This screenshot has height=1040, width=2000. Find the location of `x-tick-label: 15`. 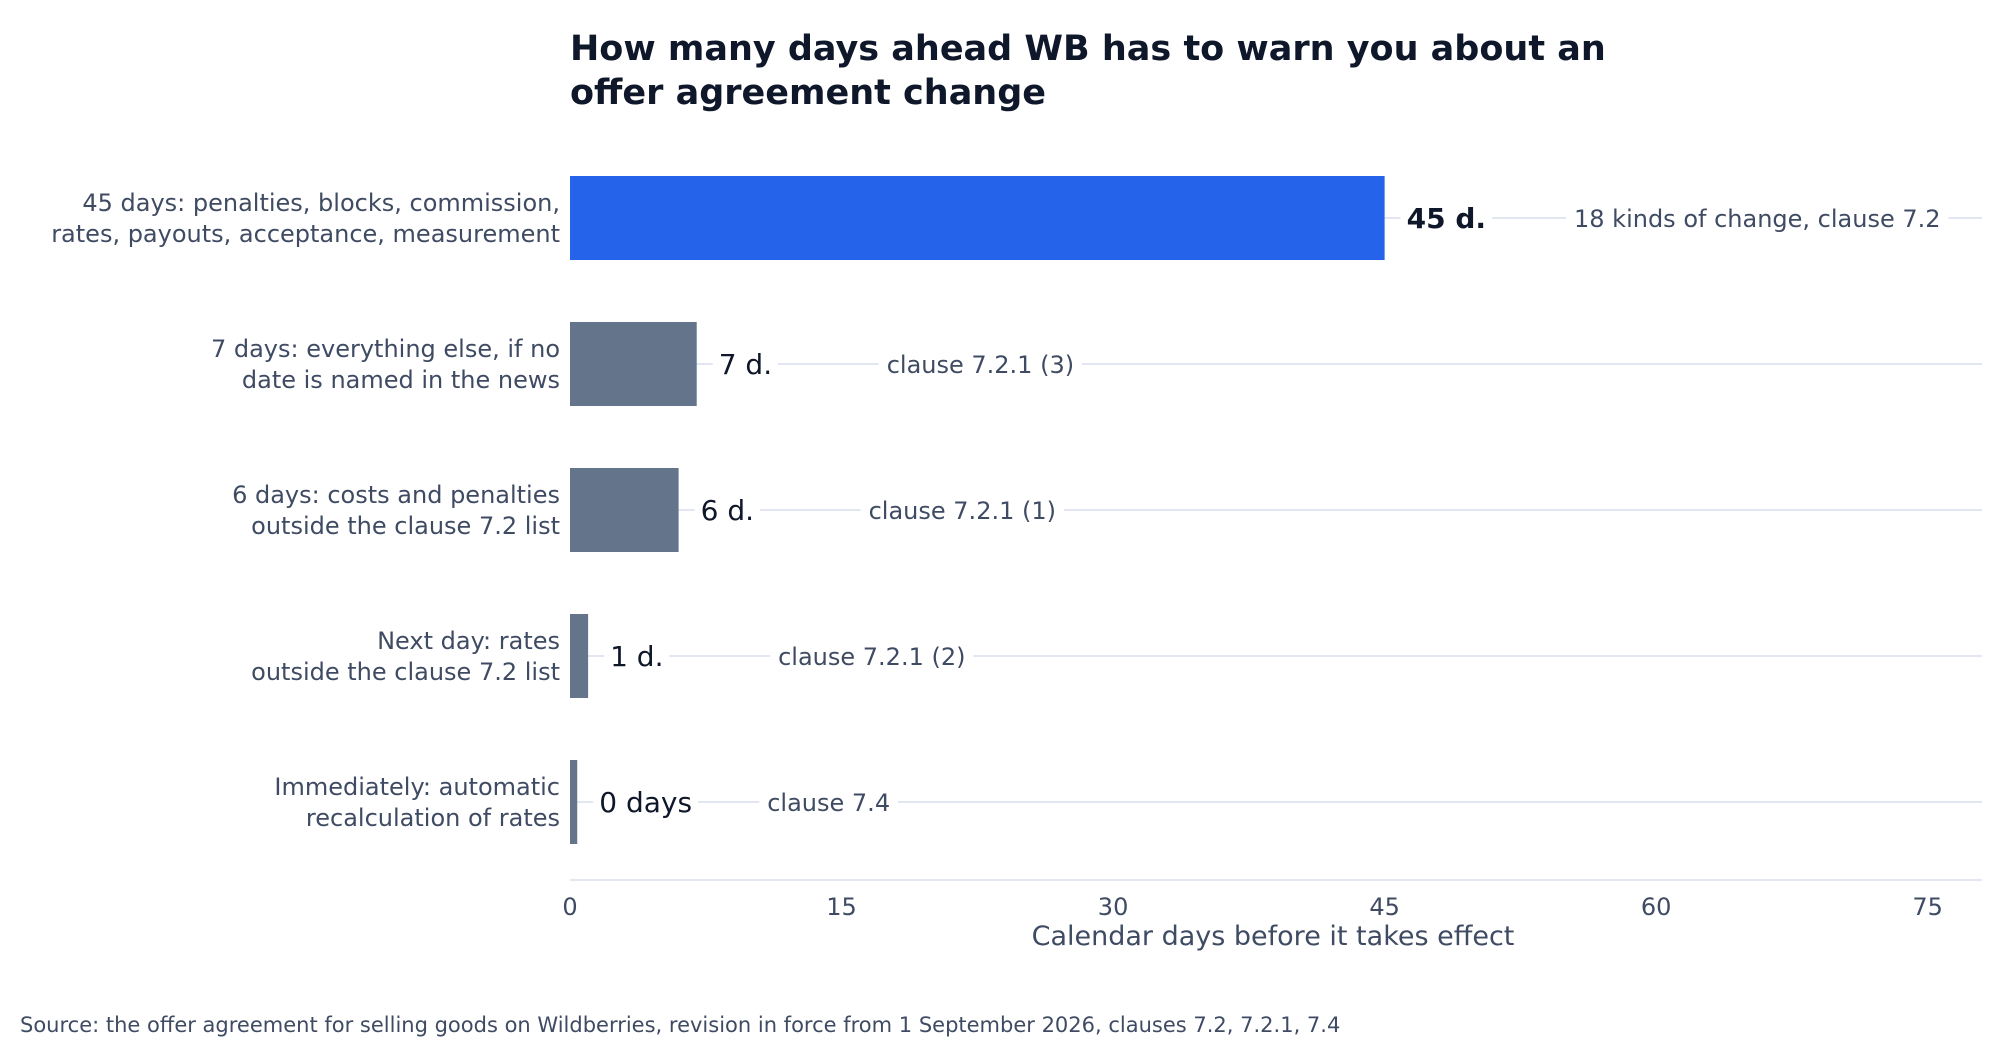

x-tick-label: 15 is located at coordinates (841, 907).